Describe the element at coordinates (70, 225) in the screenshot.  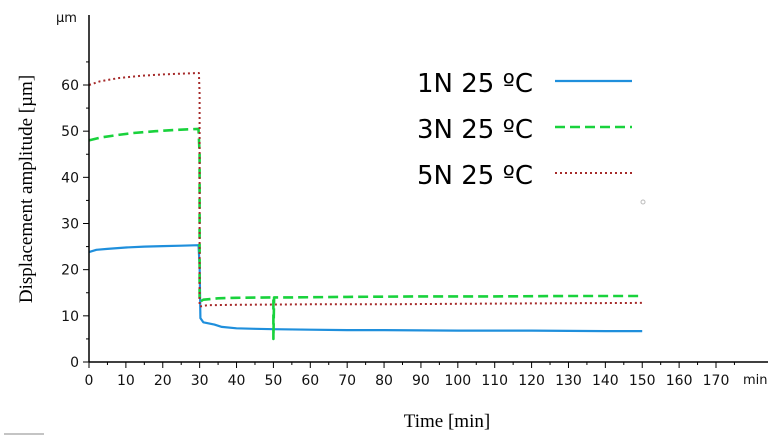
I see `y-tick-label: 30` at that location.